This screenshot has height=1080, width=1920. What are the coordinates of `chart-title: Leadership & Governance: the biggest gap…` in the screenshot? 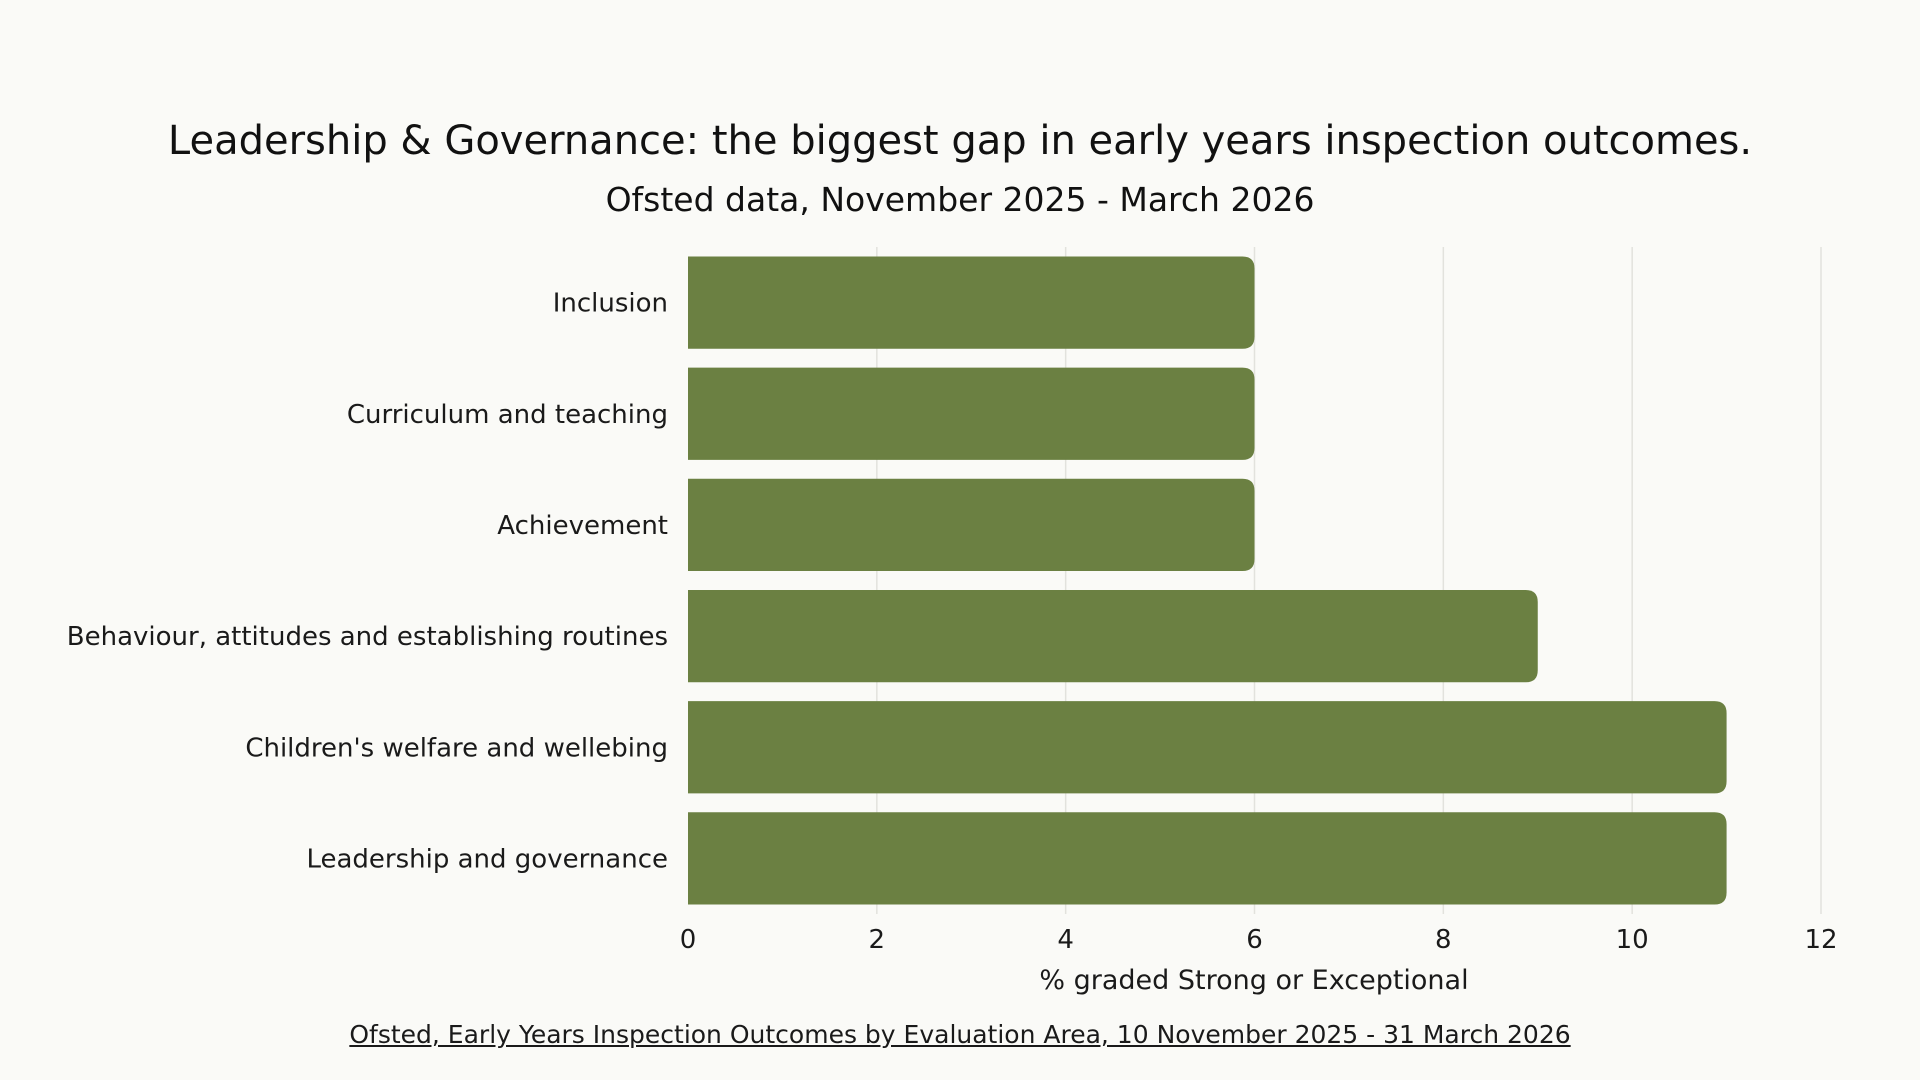 It's located at (960, 141).